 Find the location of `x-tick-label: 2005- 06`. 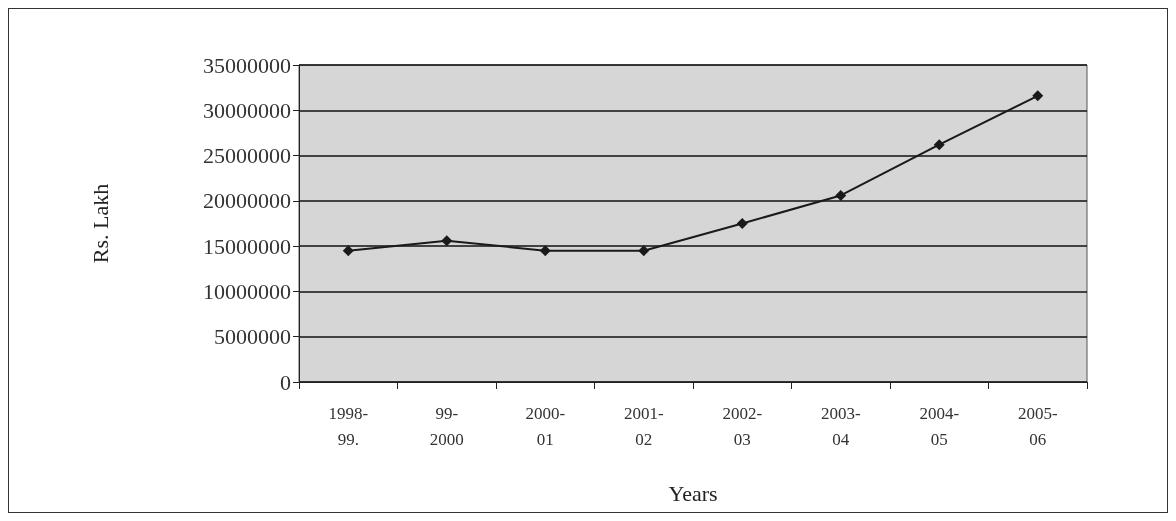

x-tick-label: 2005- 06 is located at coordinates (1037, 426).